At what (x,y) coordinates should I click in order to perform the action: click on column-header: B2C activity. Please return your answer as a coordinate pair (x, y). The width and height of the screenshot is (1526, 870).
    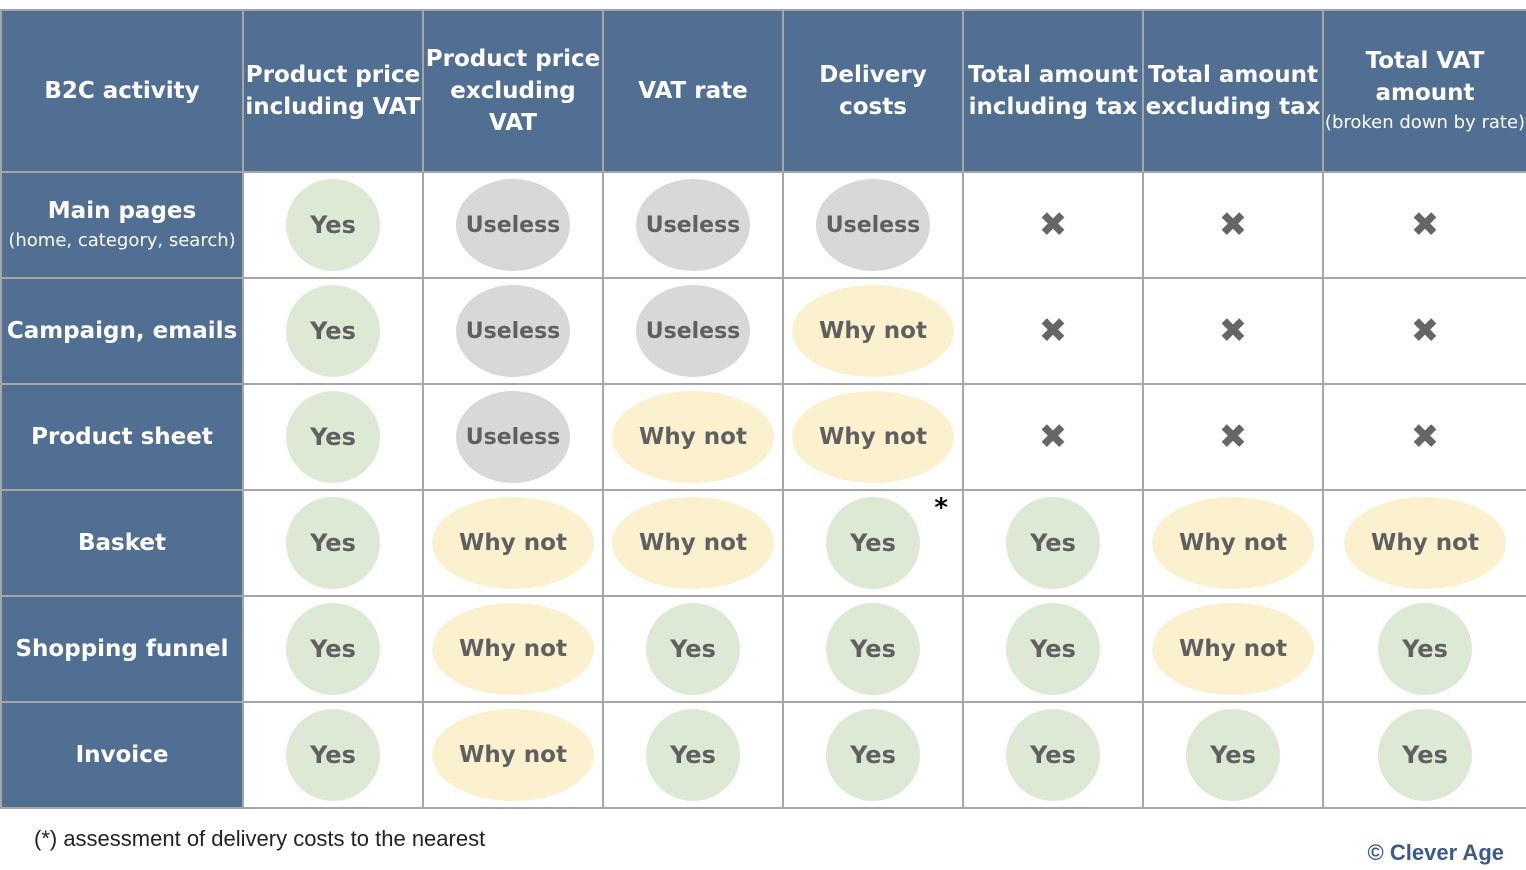
    Looking at the image, I should click on (122, 91).